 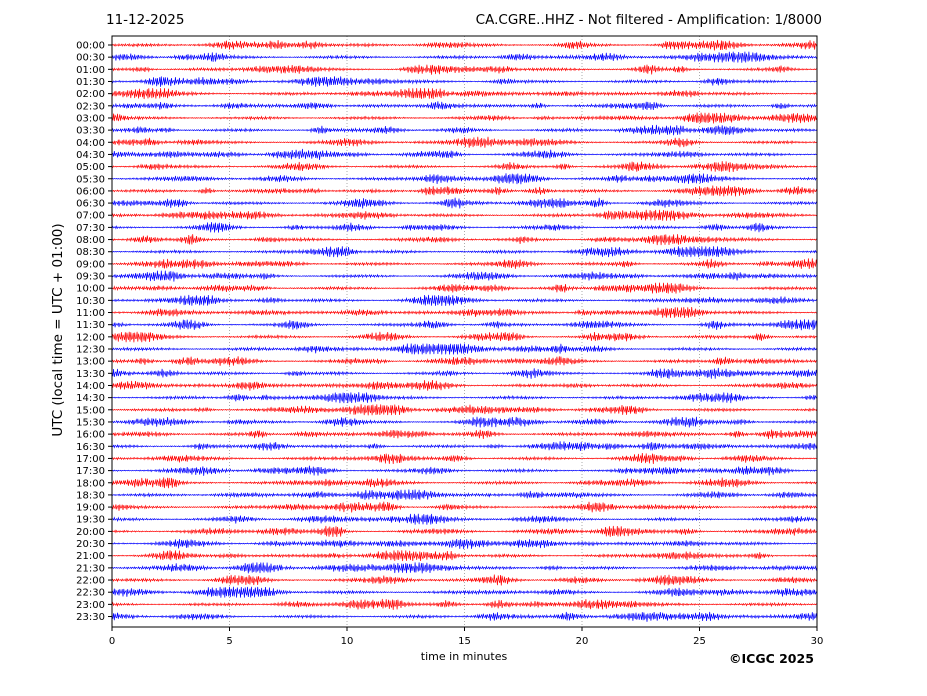 I want to click on y-tick-label: 15:00, so click(x=90, y=410).